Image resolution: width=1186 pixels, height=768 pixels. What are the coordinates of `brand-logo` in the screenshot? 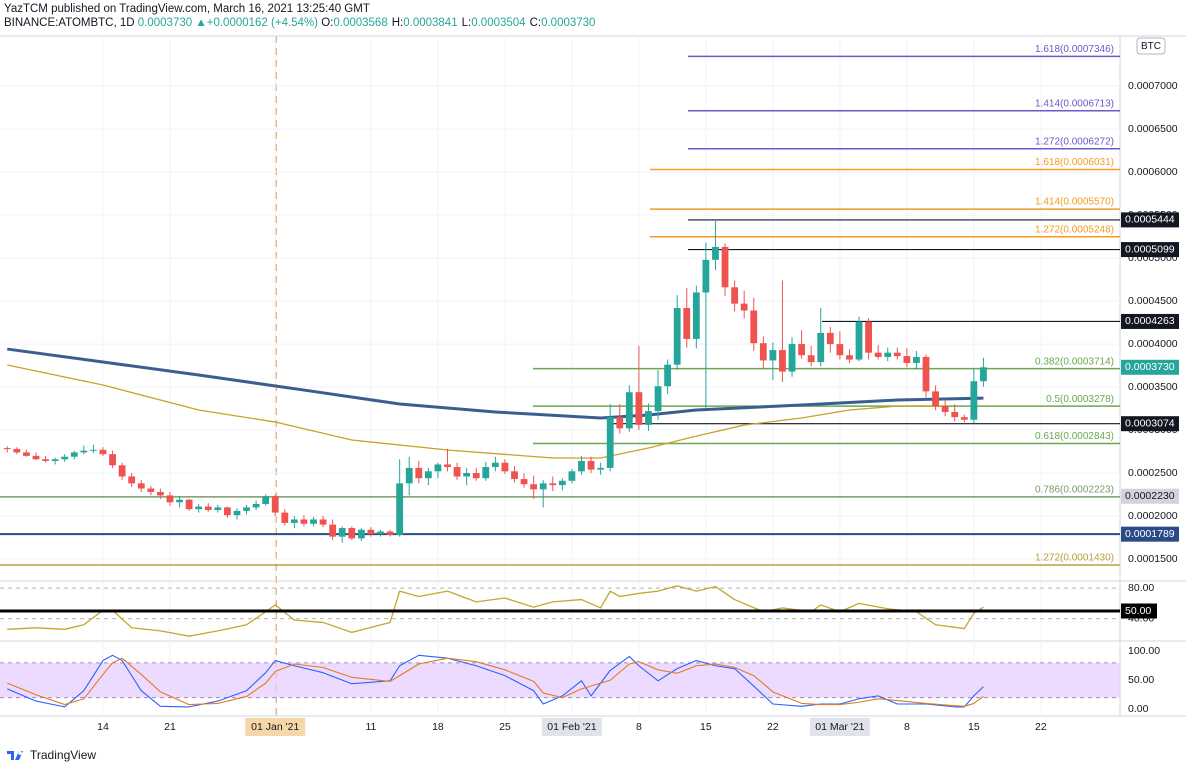 It's located at (15, 755).